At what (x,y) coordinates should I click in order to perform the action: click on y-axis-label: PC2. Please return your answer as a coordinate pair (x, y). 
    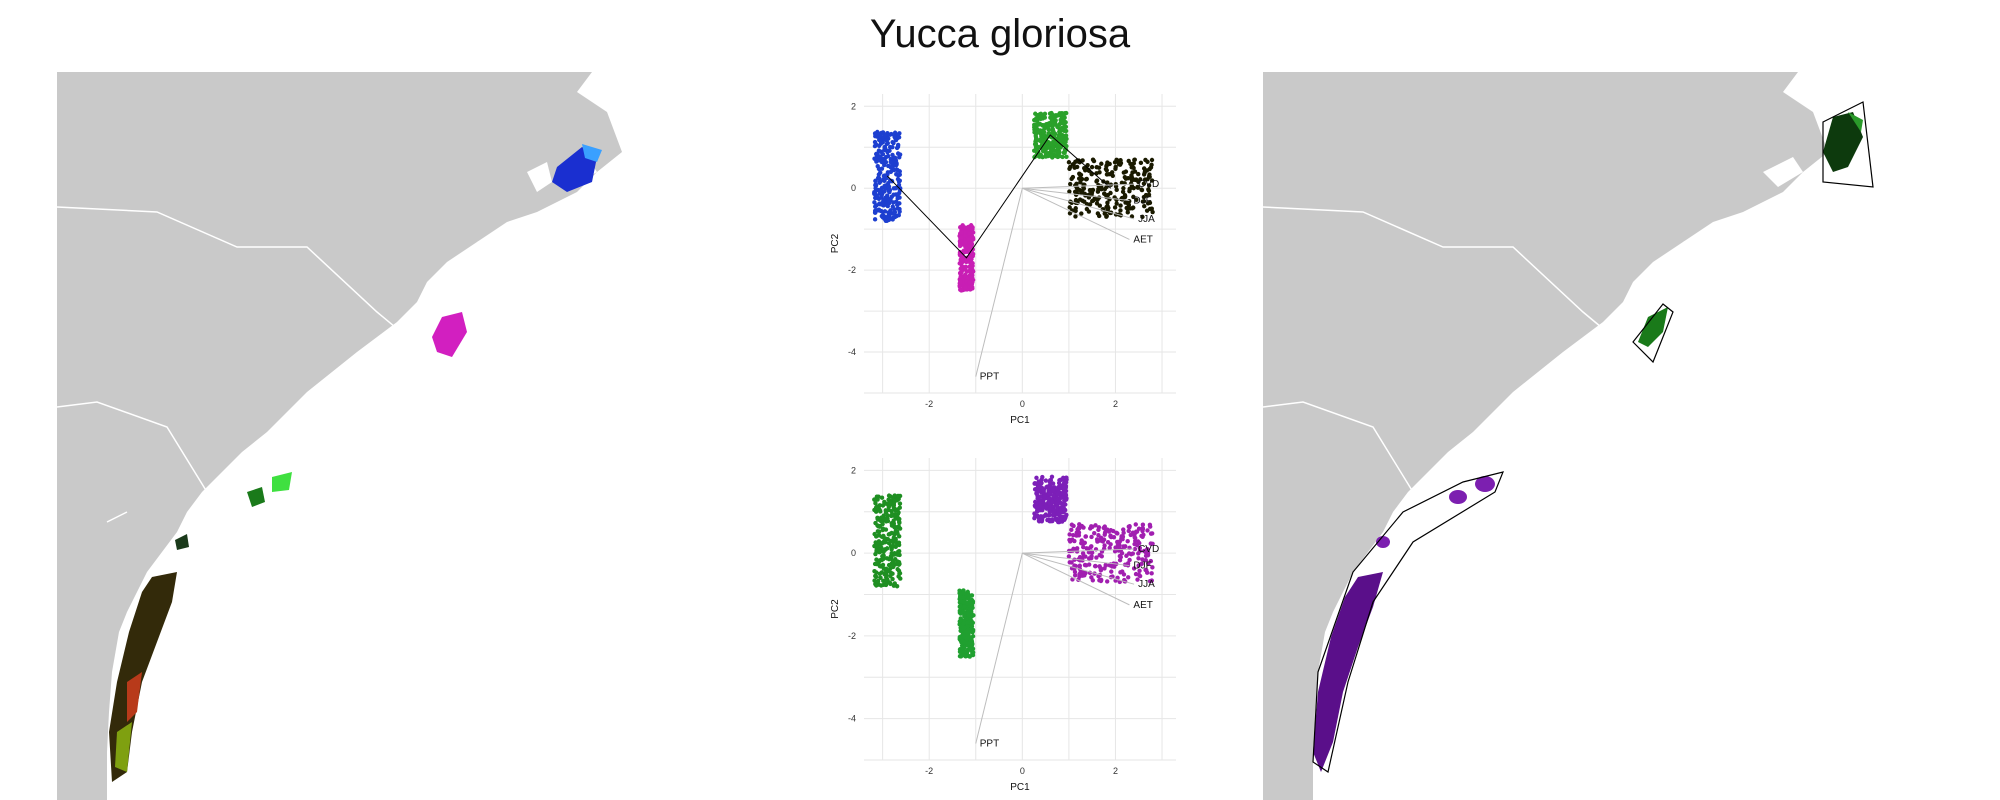
    Looking at the image, I should click on (835, 609).